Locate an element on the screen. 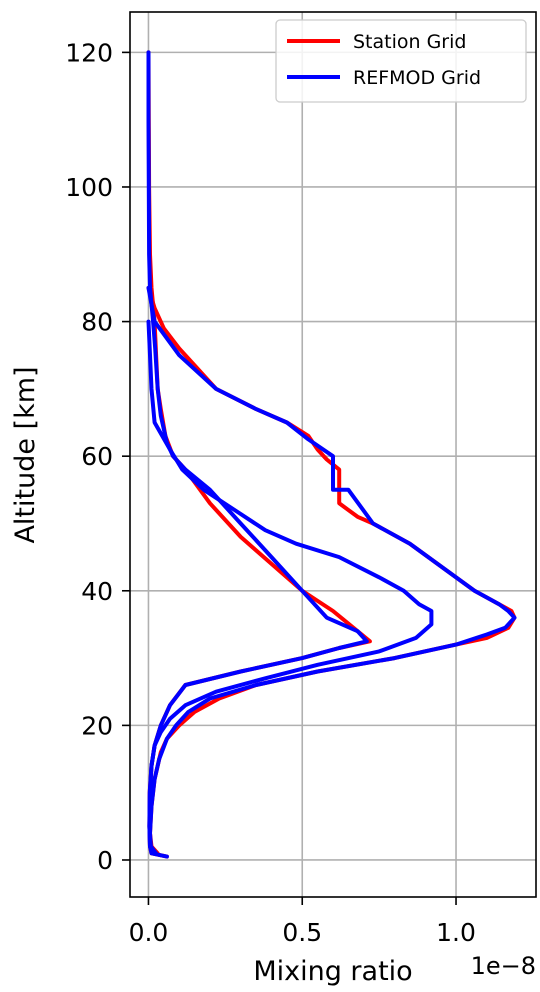 The width and height of the screenshot is (540, 992). y-axis-label: Altitude [km] is located at coordinates (25, 454).